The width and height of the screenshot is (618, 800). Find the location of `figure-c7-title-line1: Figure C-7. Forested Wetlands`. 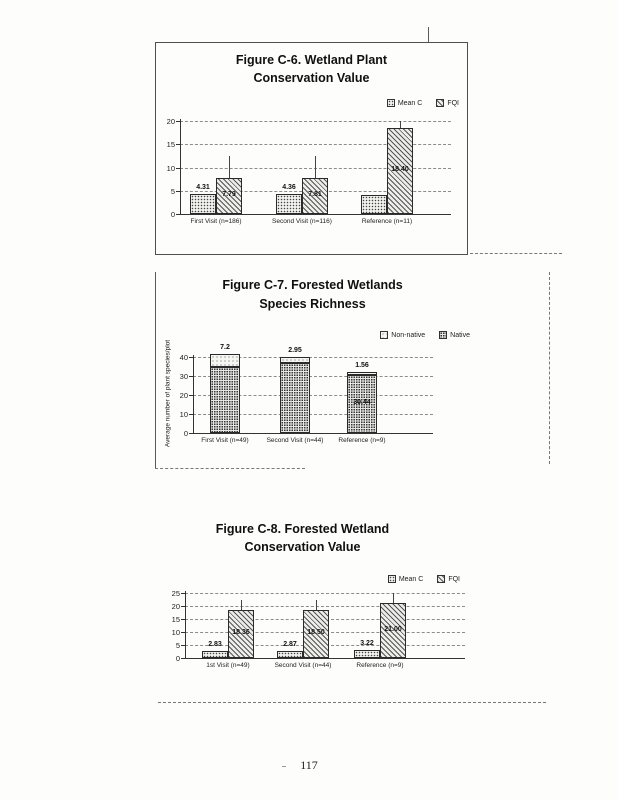

figure-c7-title-line1: Figure C-7. Forested Wetlands is located at coordinates (312, 285).